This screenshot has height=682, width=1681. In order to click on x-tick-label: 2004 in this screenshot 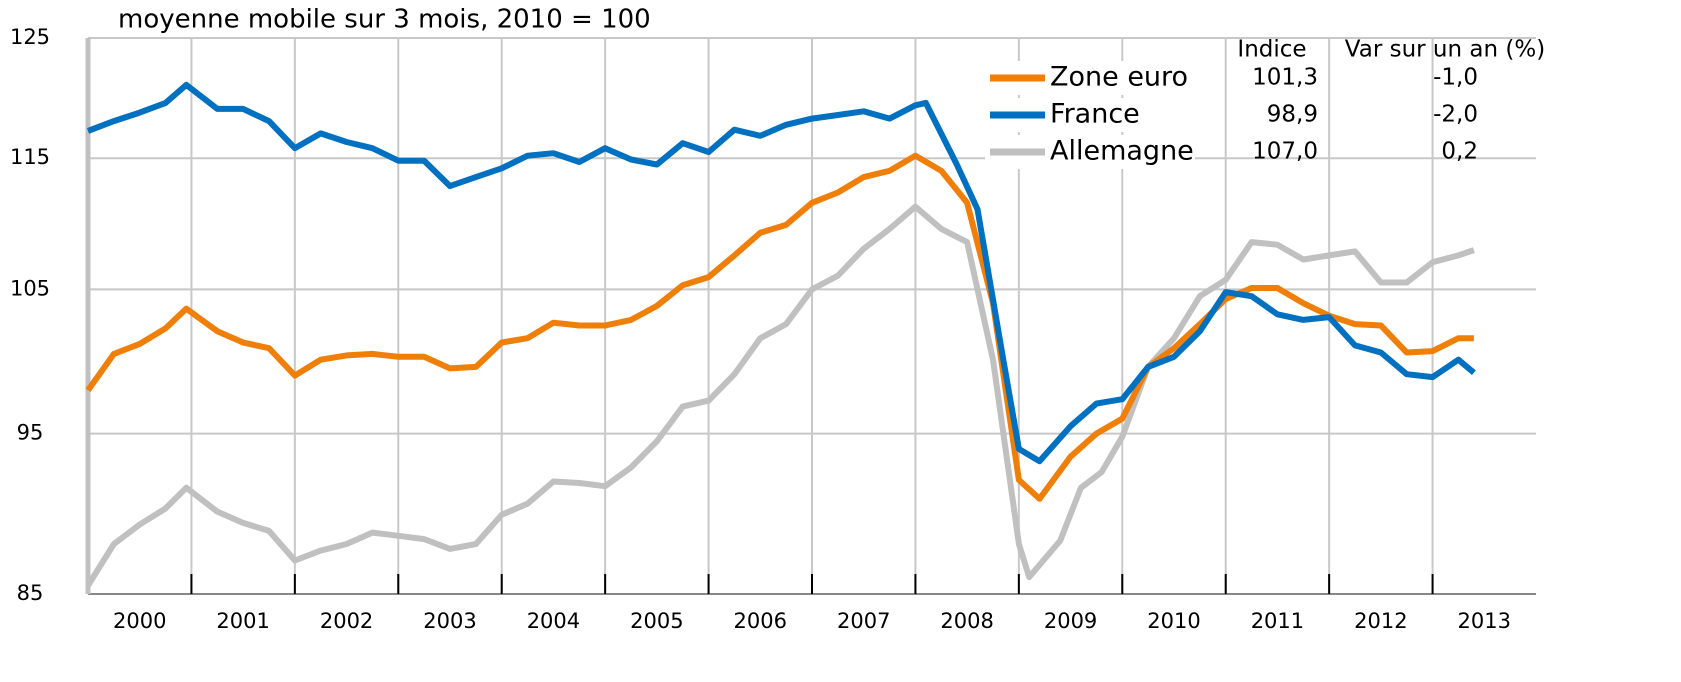, I will do `click(553, 621)`.